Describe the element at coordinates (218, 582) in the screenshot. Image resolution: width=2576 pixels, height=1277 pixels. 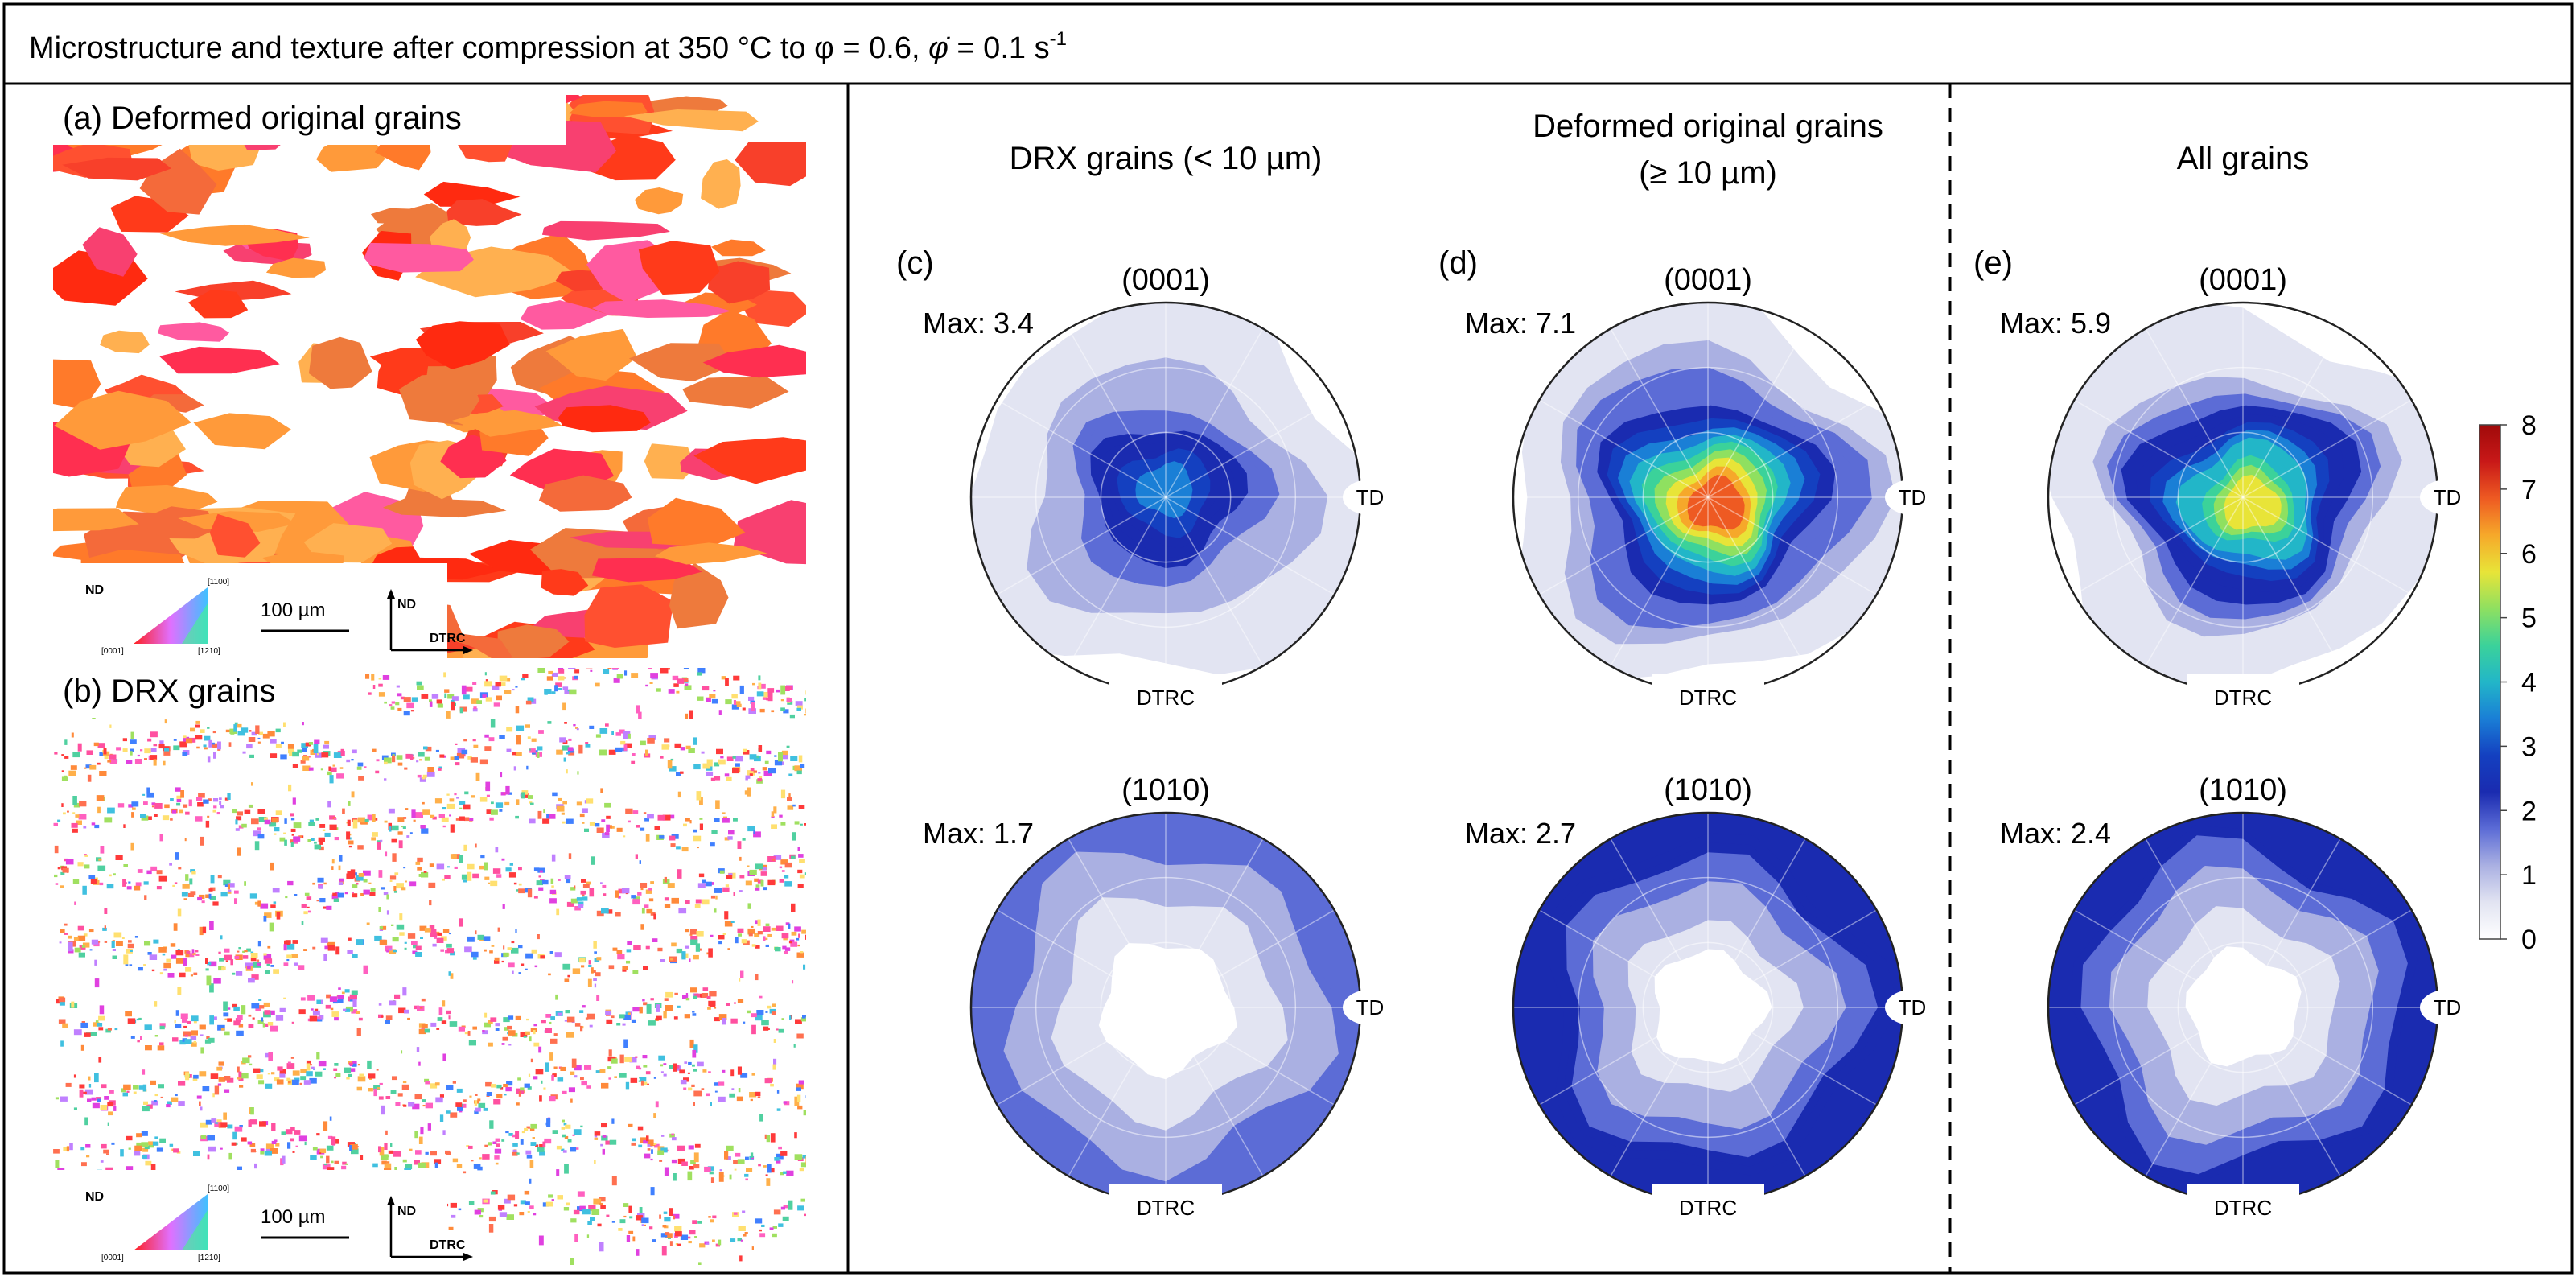
I see `legend-corner: [1100]` at that location.